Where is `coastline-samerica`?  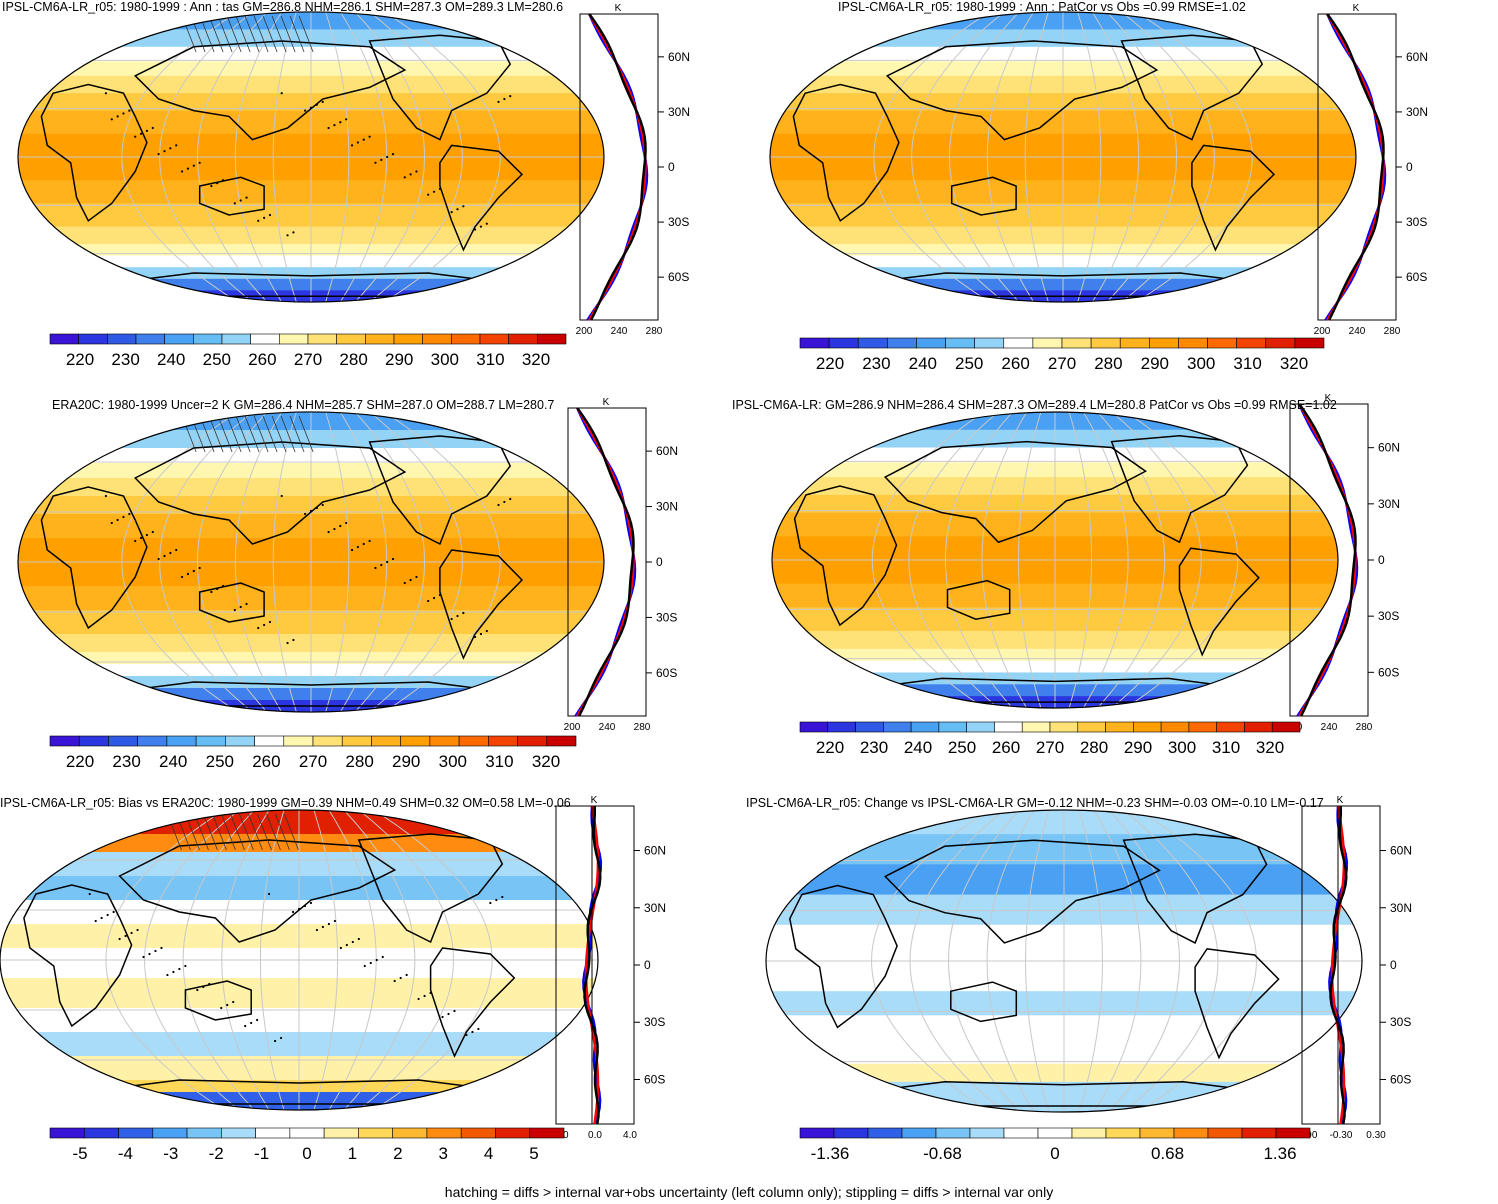 coastline-samerica is located at coordinates (1233, 198).